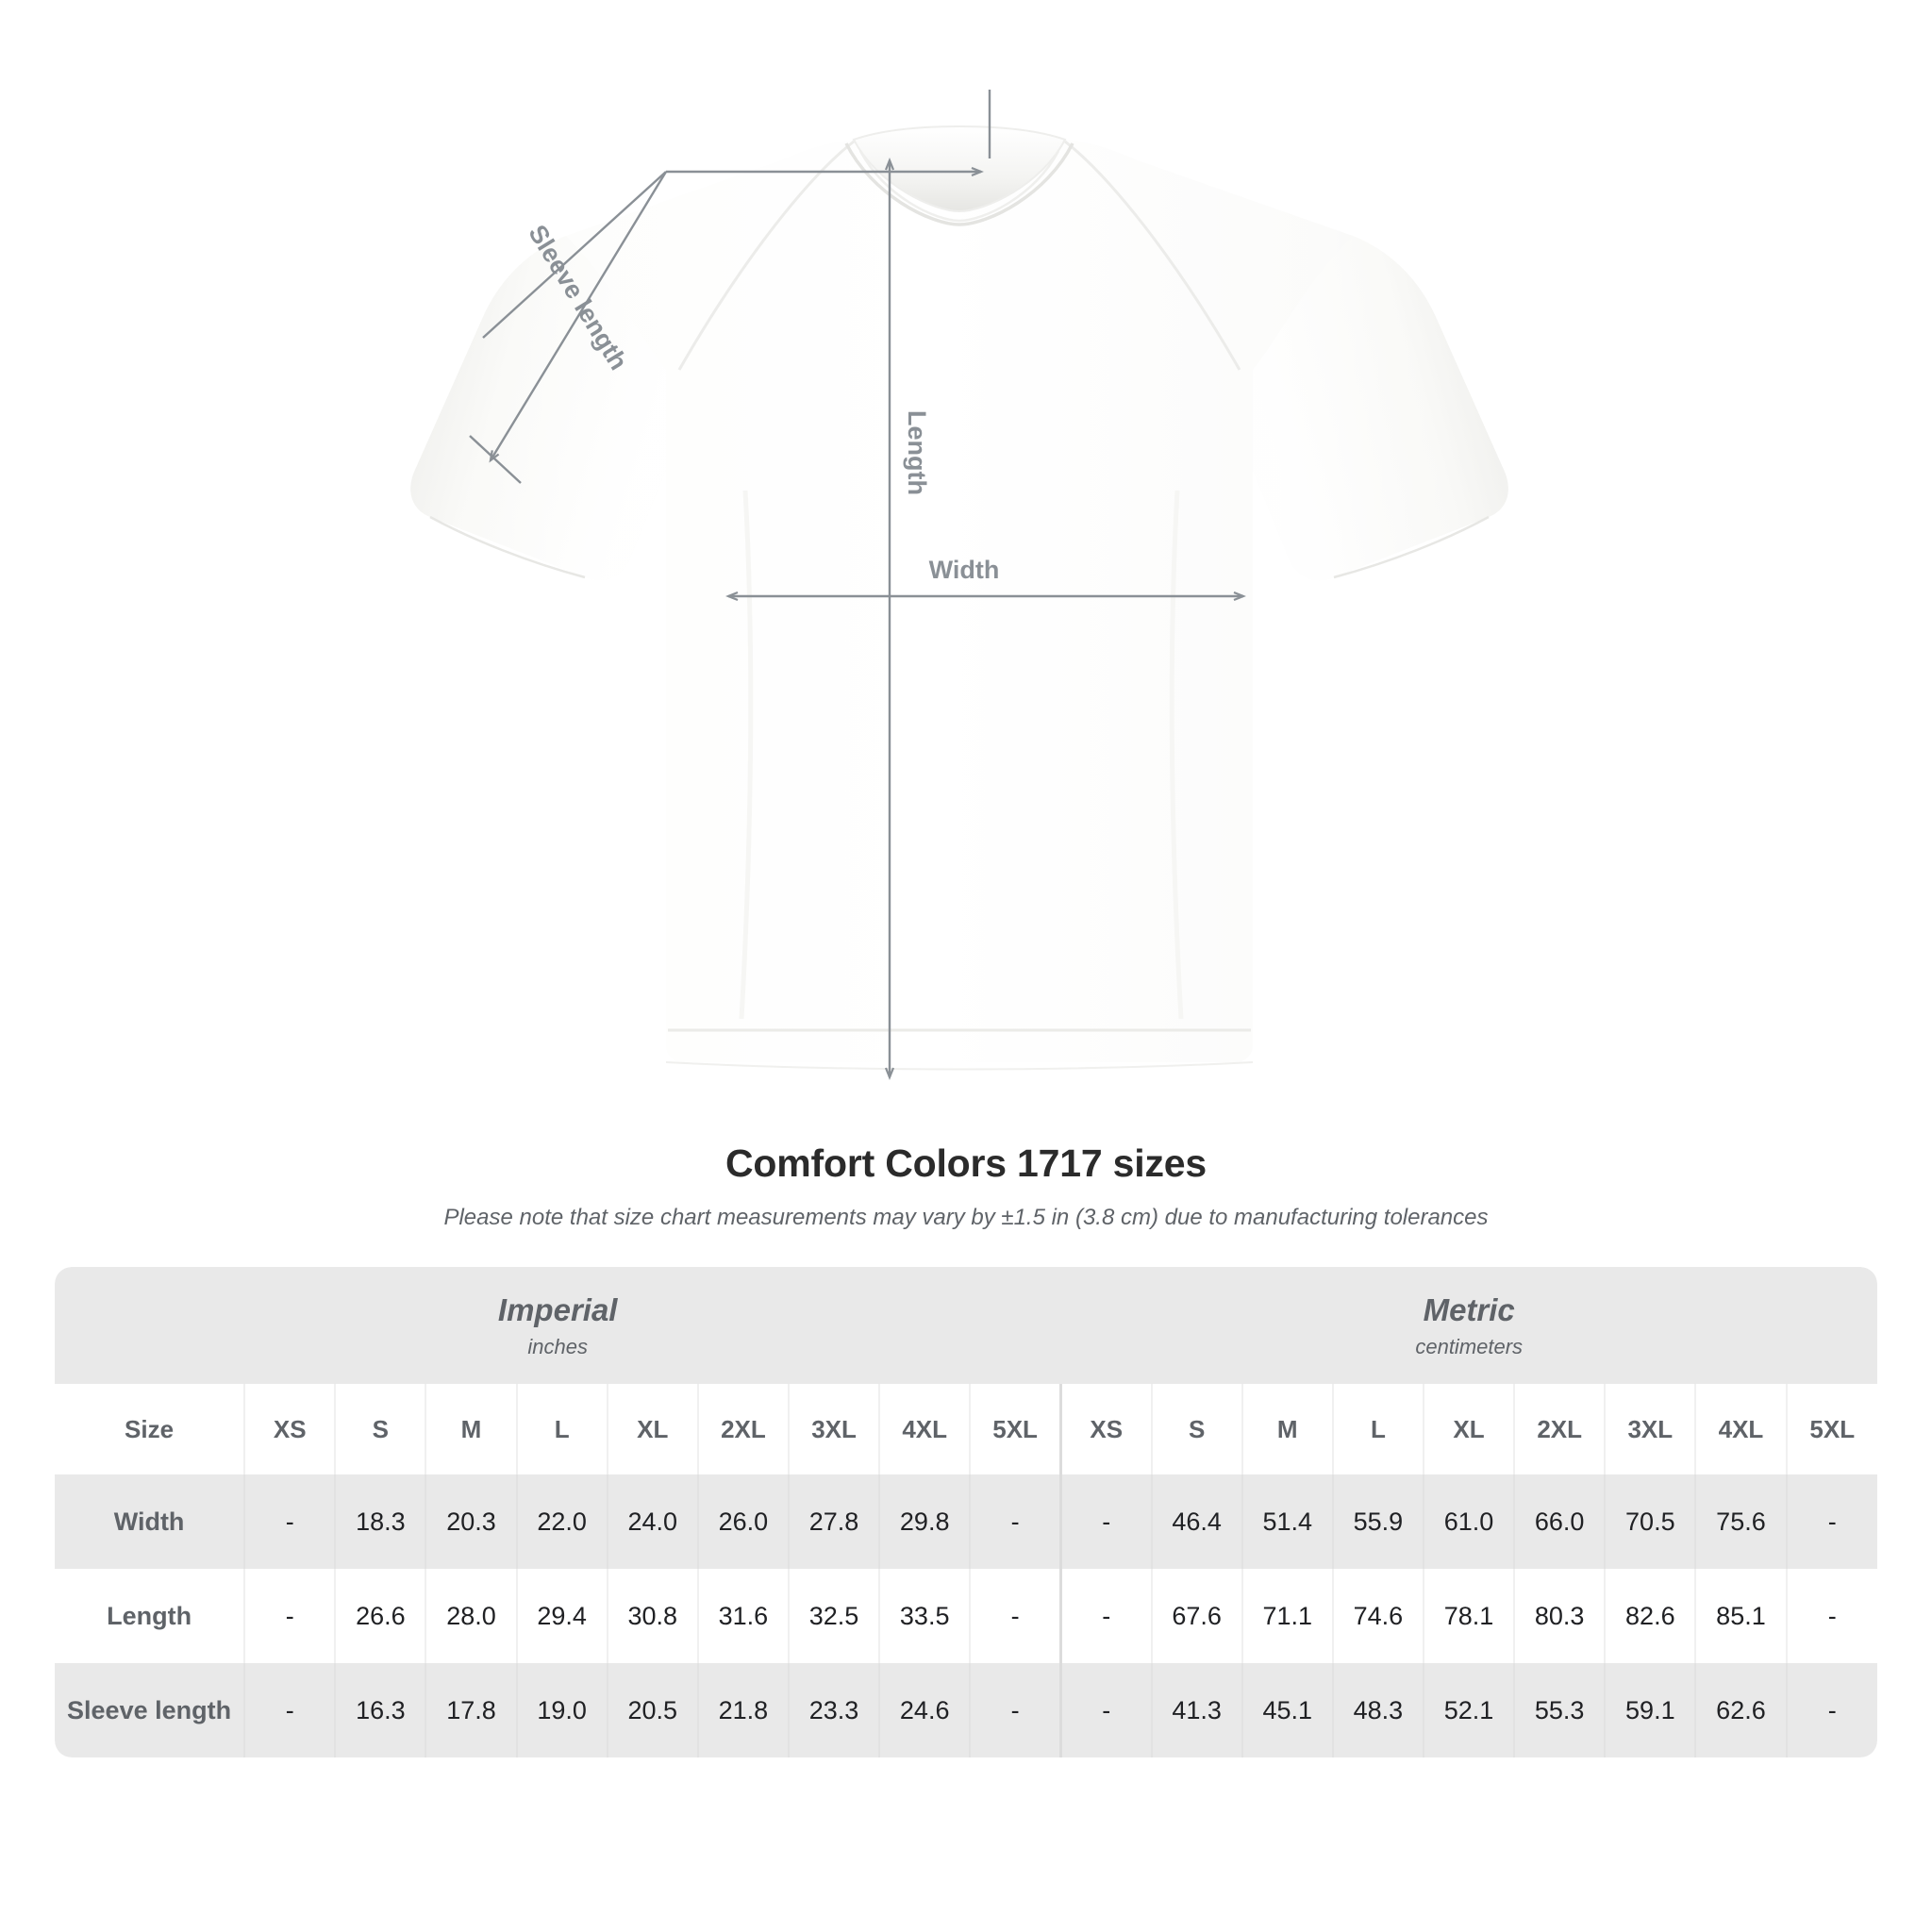 This screenshot has height=1932, width=1932. What do you see at coordinates (557, 1346) in the screenshot?
I see `unit-sub-imperial: inches` at bounding box center [557, 1346].